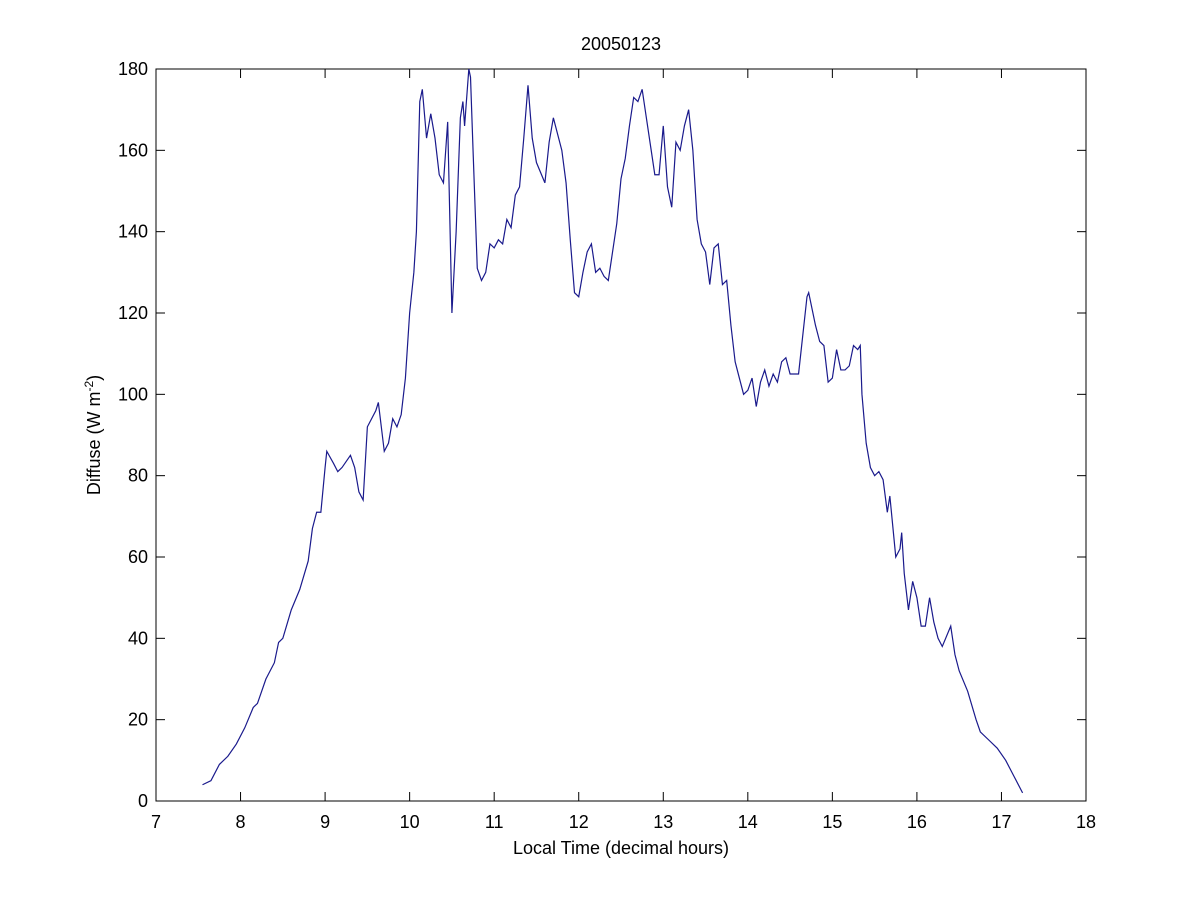 Image resolution: width=1200 pixels, height=905 pixels. I want to click on x-tick-label: 10, so click(410, 822).